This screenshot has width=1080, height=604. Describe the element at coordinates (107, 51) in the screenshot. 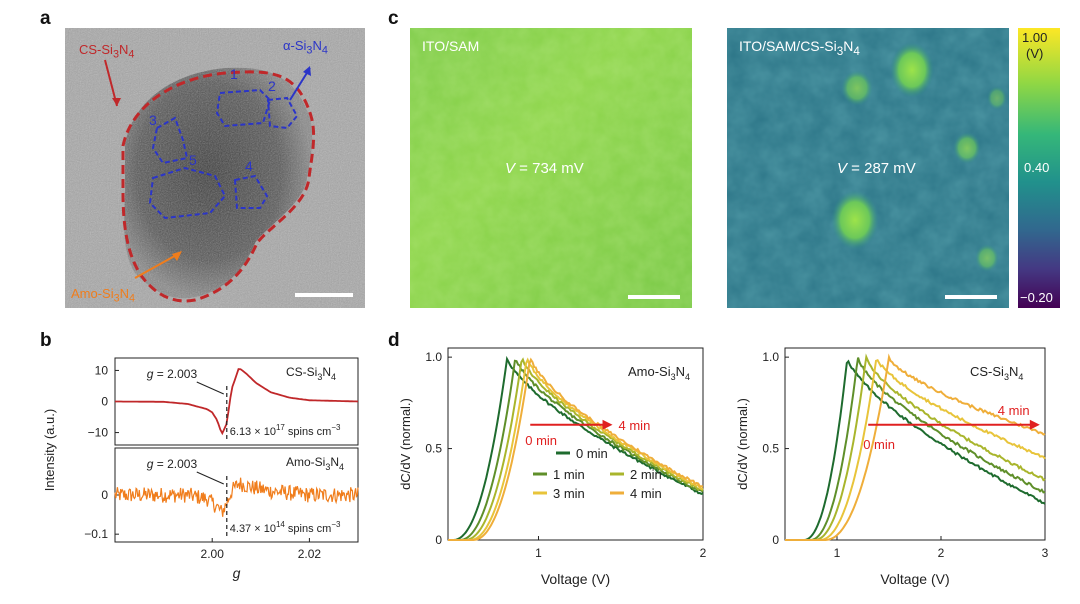

I see `cs-si3n4-label: CS-Si3N4` at that location.